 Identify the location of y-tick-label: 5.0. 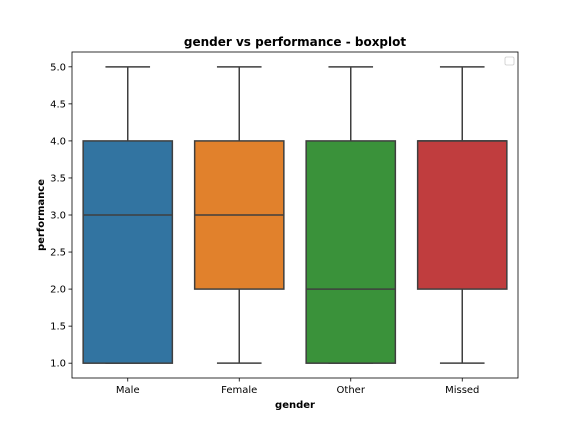
(58, 67).